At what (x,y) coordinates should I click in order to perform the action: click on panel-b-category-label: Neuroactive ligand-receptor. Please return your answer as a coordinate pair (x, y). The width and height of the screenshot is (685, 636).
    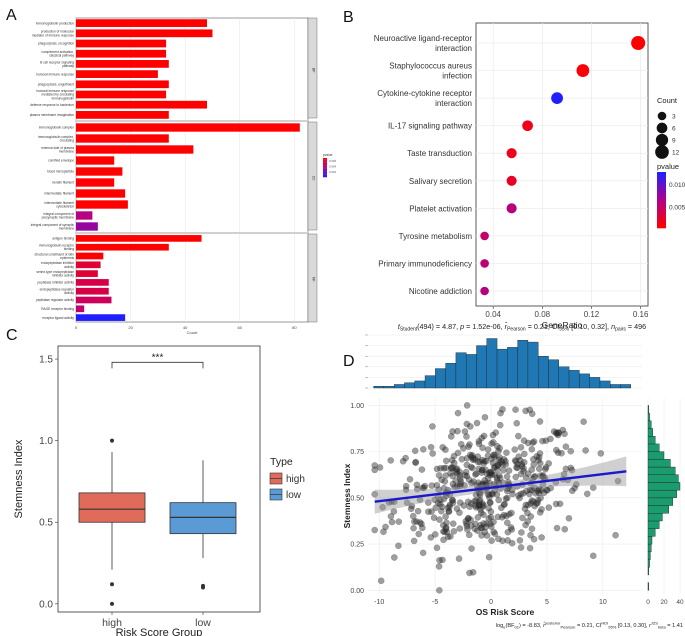
    Looking at the image, I should click on (423, 38).